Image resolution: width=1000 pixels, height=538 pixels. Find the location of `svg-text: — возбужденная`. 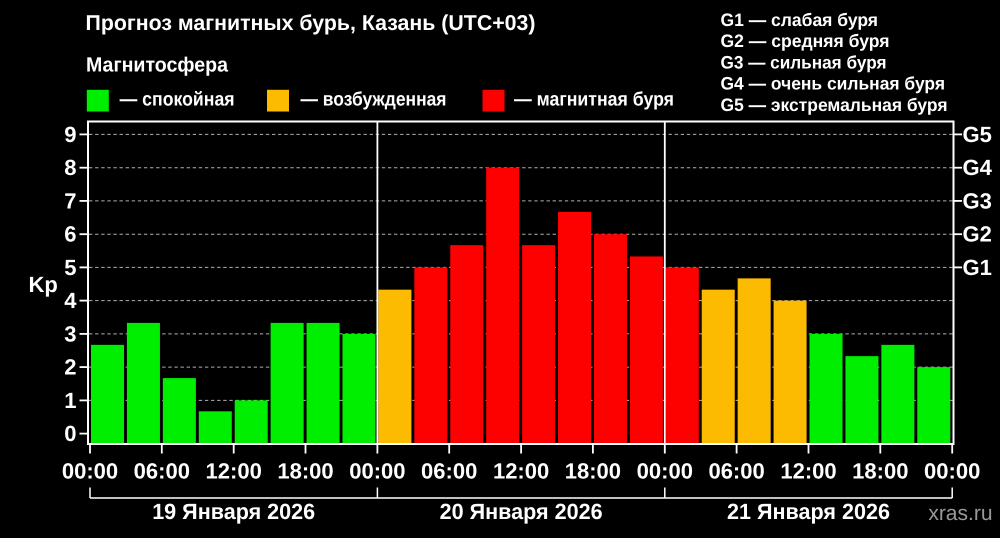

svg-text: — возбужденная is located at coordinates (374, 99).